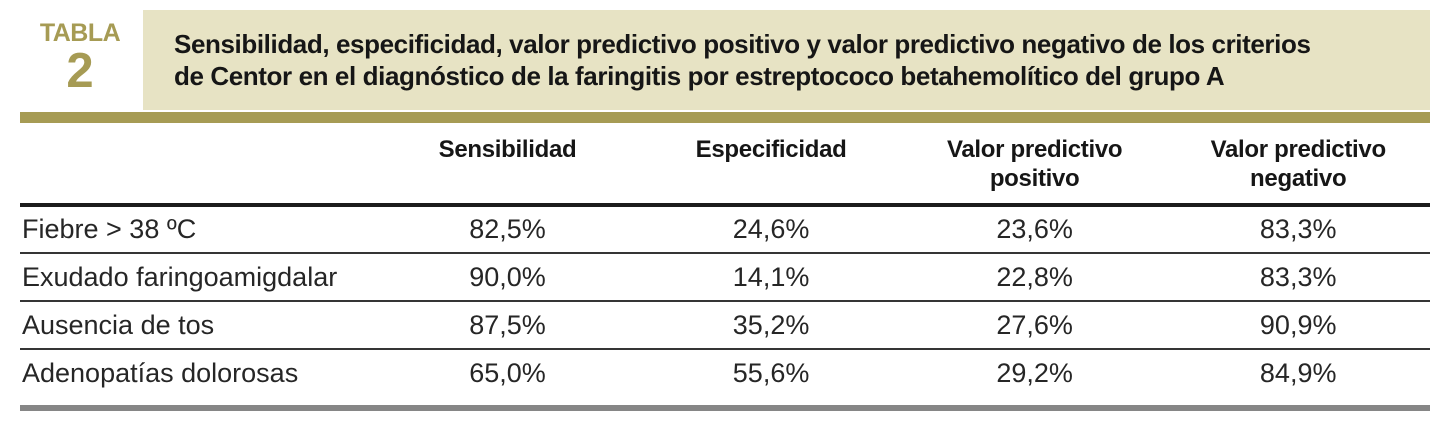 The width and height of the screenshot is (1441, 441). What do you see at coordinates (507, 165) in the screenshot?
I see `column-header-sensibilidad: Sensibilidad` at bounding box center [507, 165].